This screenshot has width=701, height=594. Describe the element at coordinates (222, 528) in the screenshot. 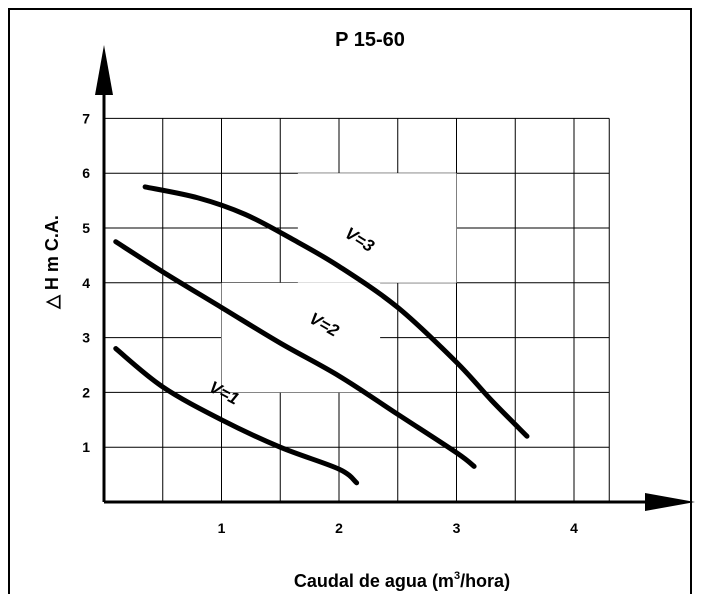

I see `x-tick-label: 1` at that location.